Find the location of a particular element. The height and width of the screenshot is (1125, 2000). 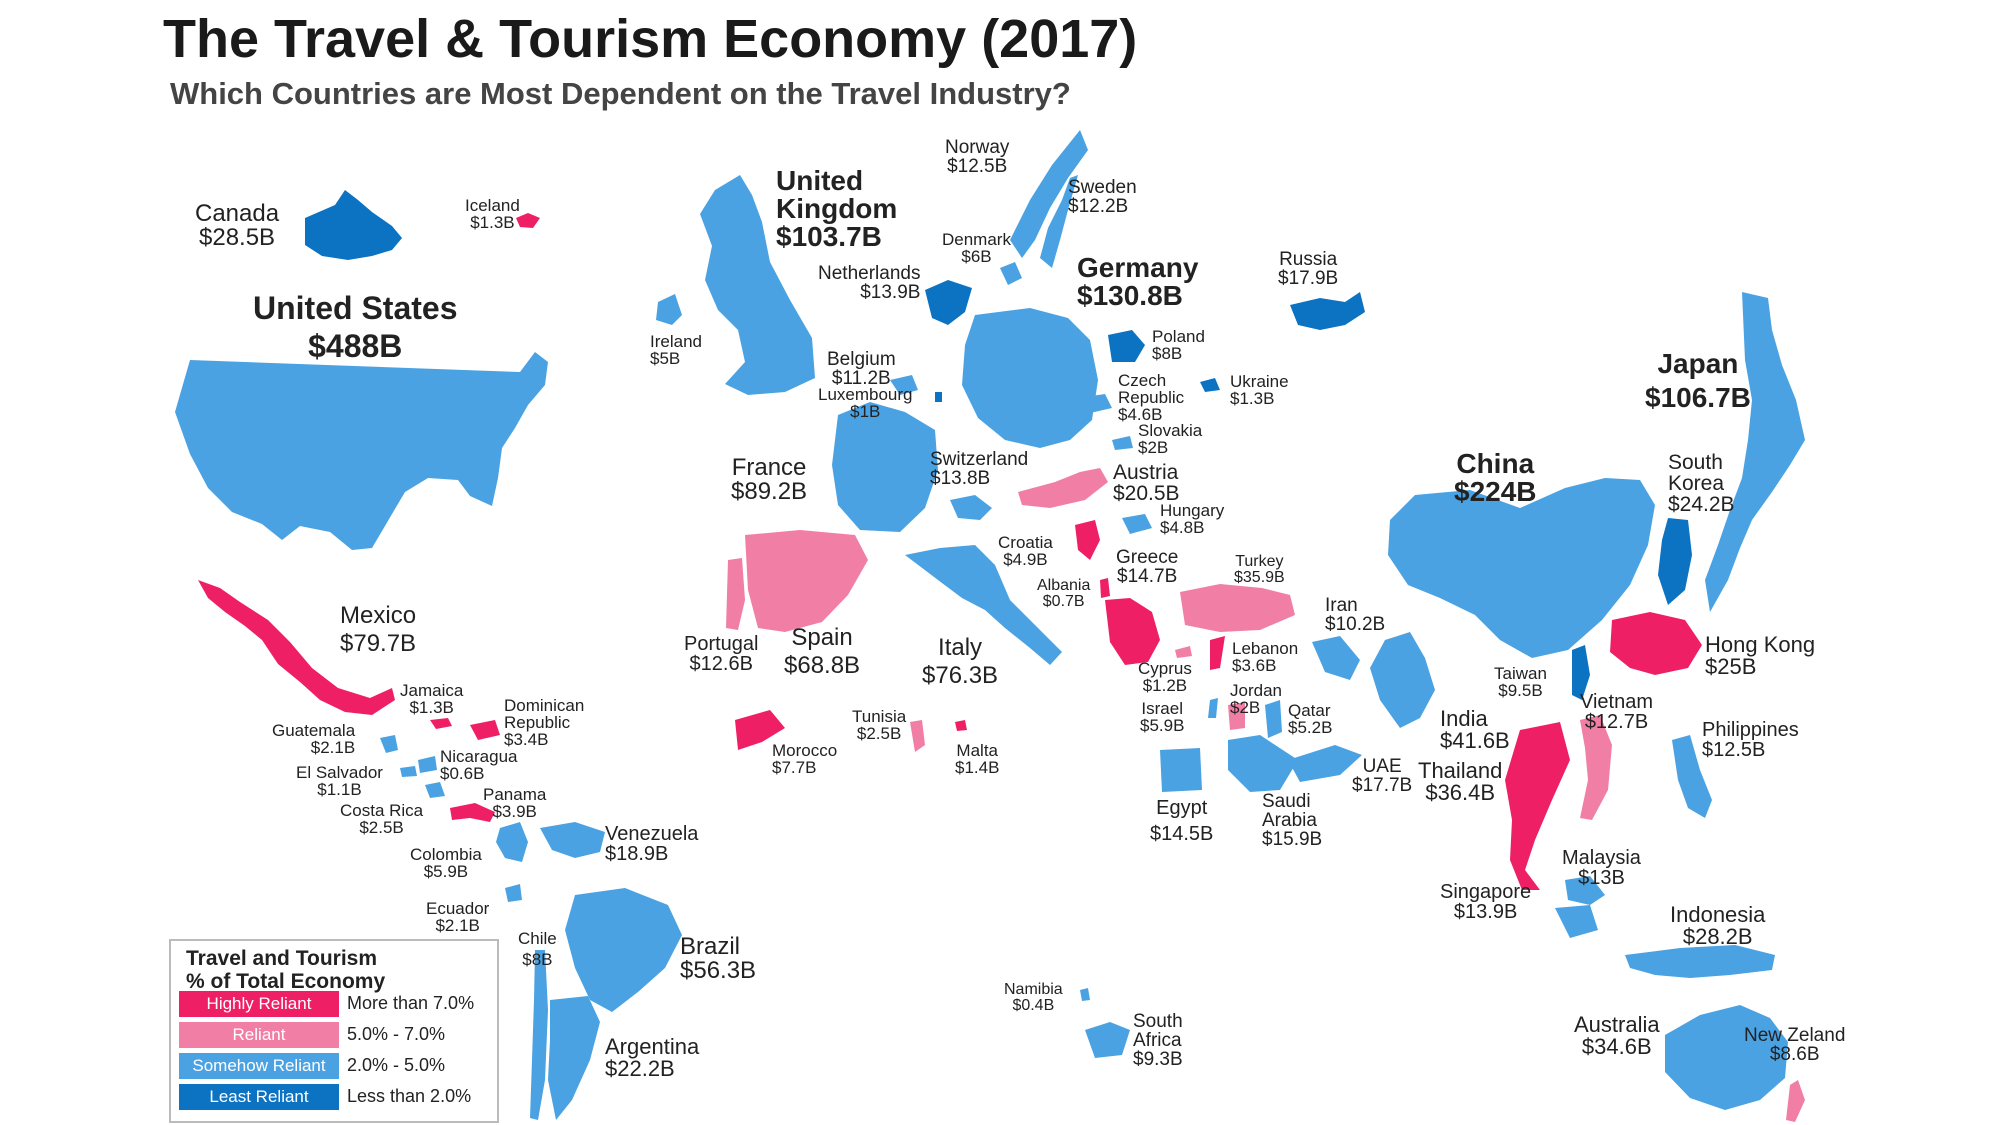

label-taiwan: Taiwan $9.5B is located at coordinates (1520, 682).